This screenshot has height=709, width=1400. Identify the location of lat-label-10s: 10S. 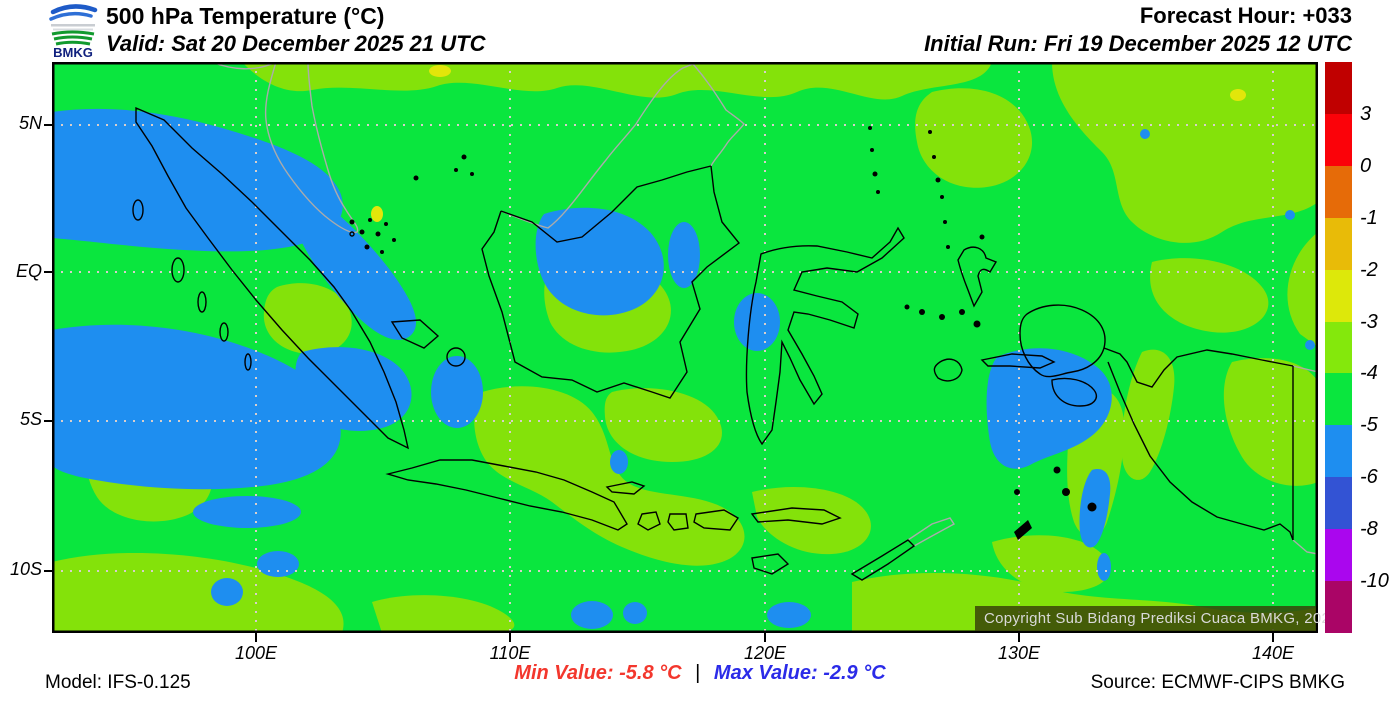
(25, 569).